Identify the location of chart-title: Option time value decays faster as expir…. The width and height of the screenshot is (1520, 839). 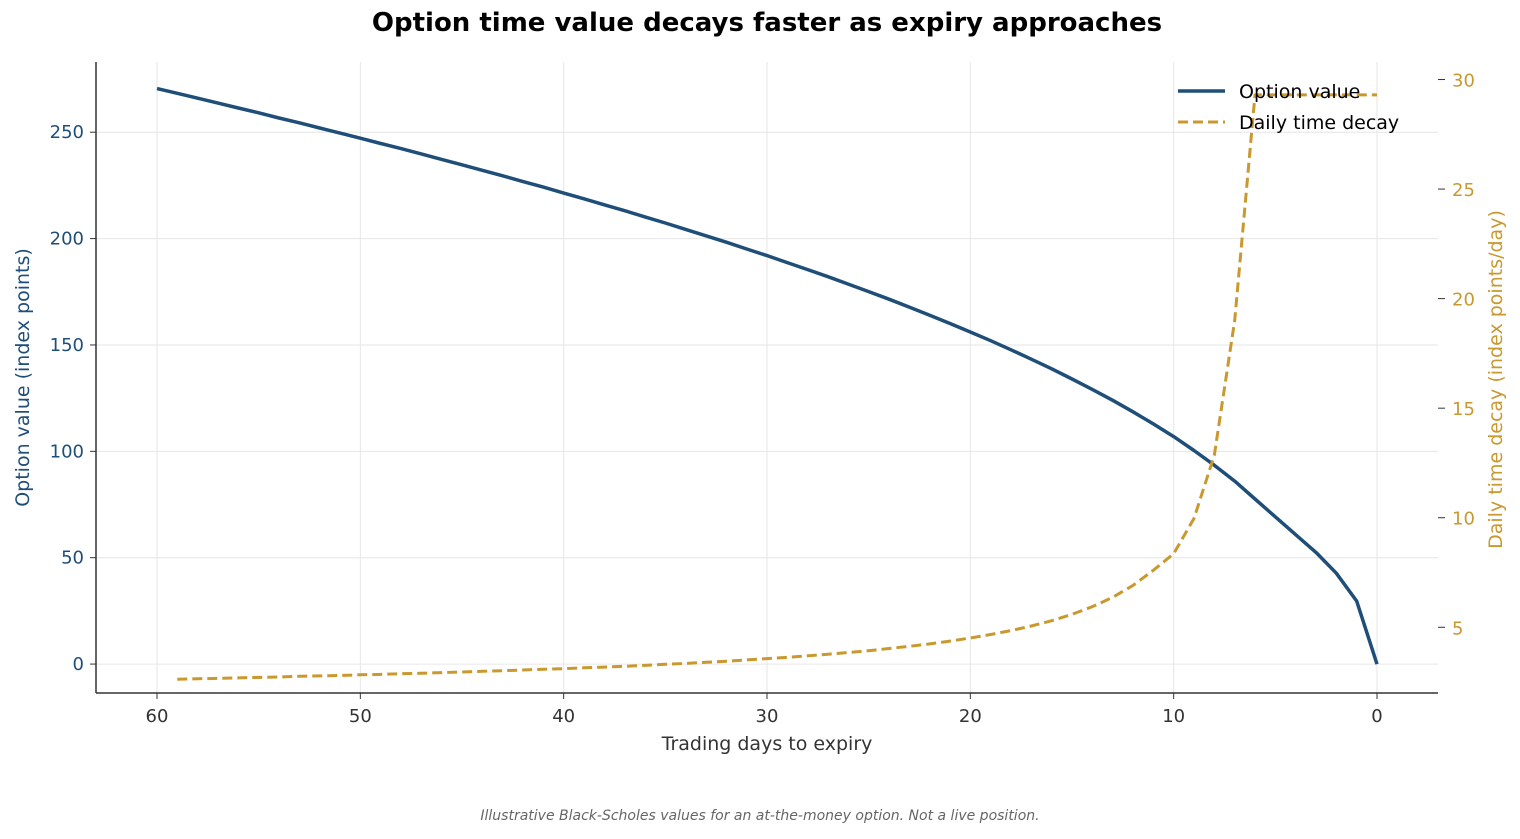
(767, 23).